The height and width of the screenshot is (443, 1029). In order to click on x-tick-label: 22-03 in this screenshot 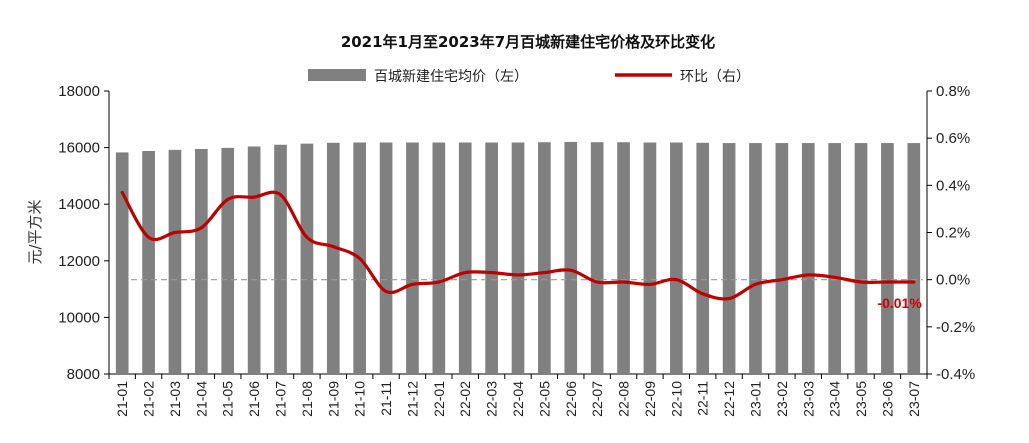, I will do `click(492, 399)`.